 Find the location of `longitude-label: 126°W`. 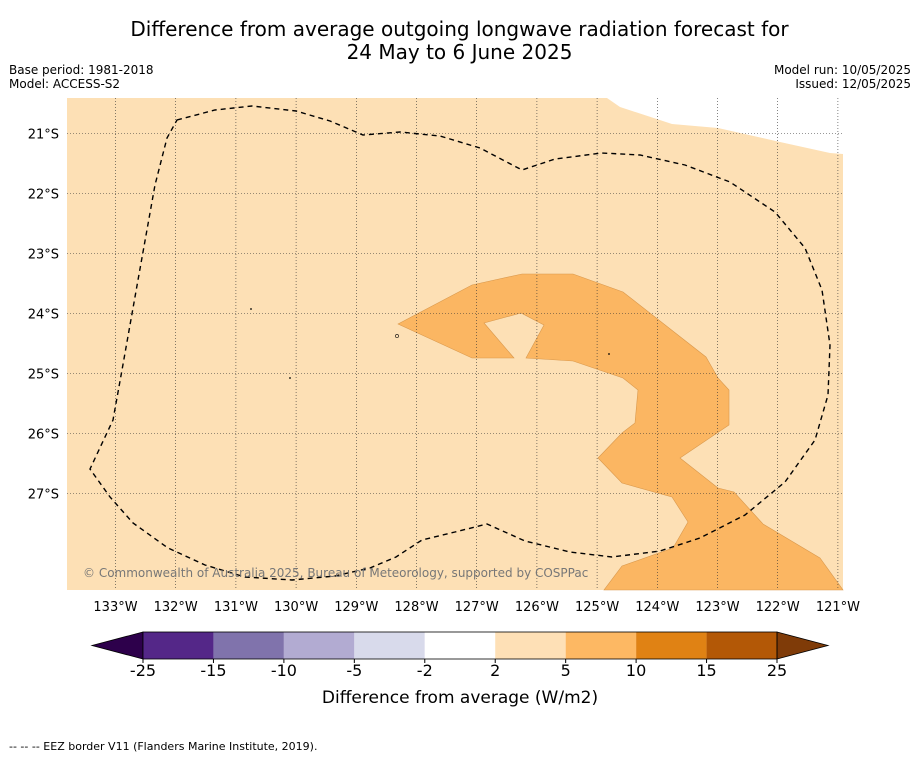

longitude-label: 126°W is located at coordinates (537, 607).